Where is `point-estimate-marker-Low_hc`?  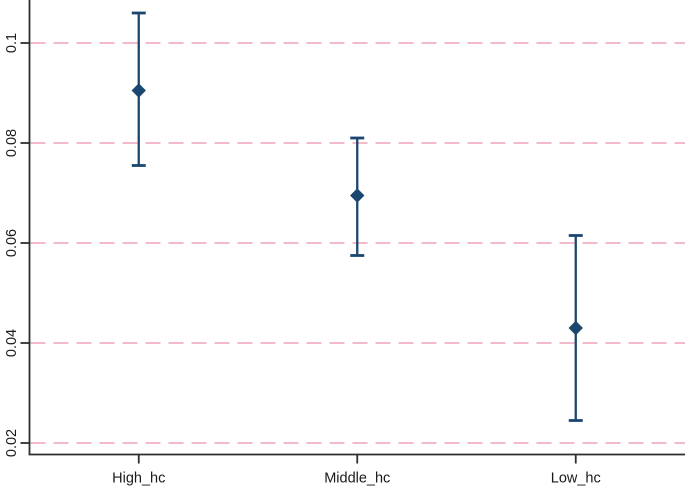 point-estimate-marker-Low_hc is located at coordinates (575, 328).